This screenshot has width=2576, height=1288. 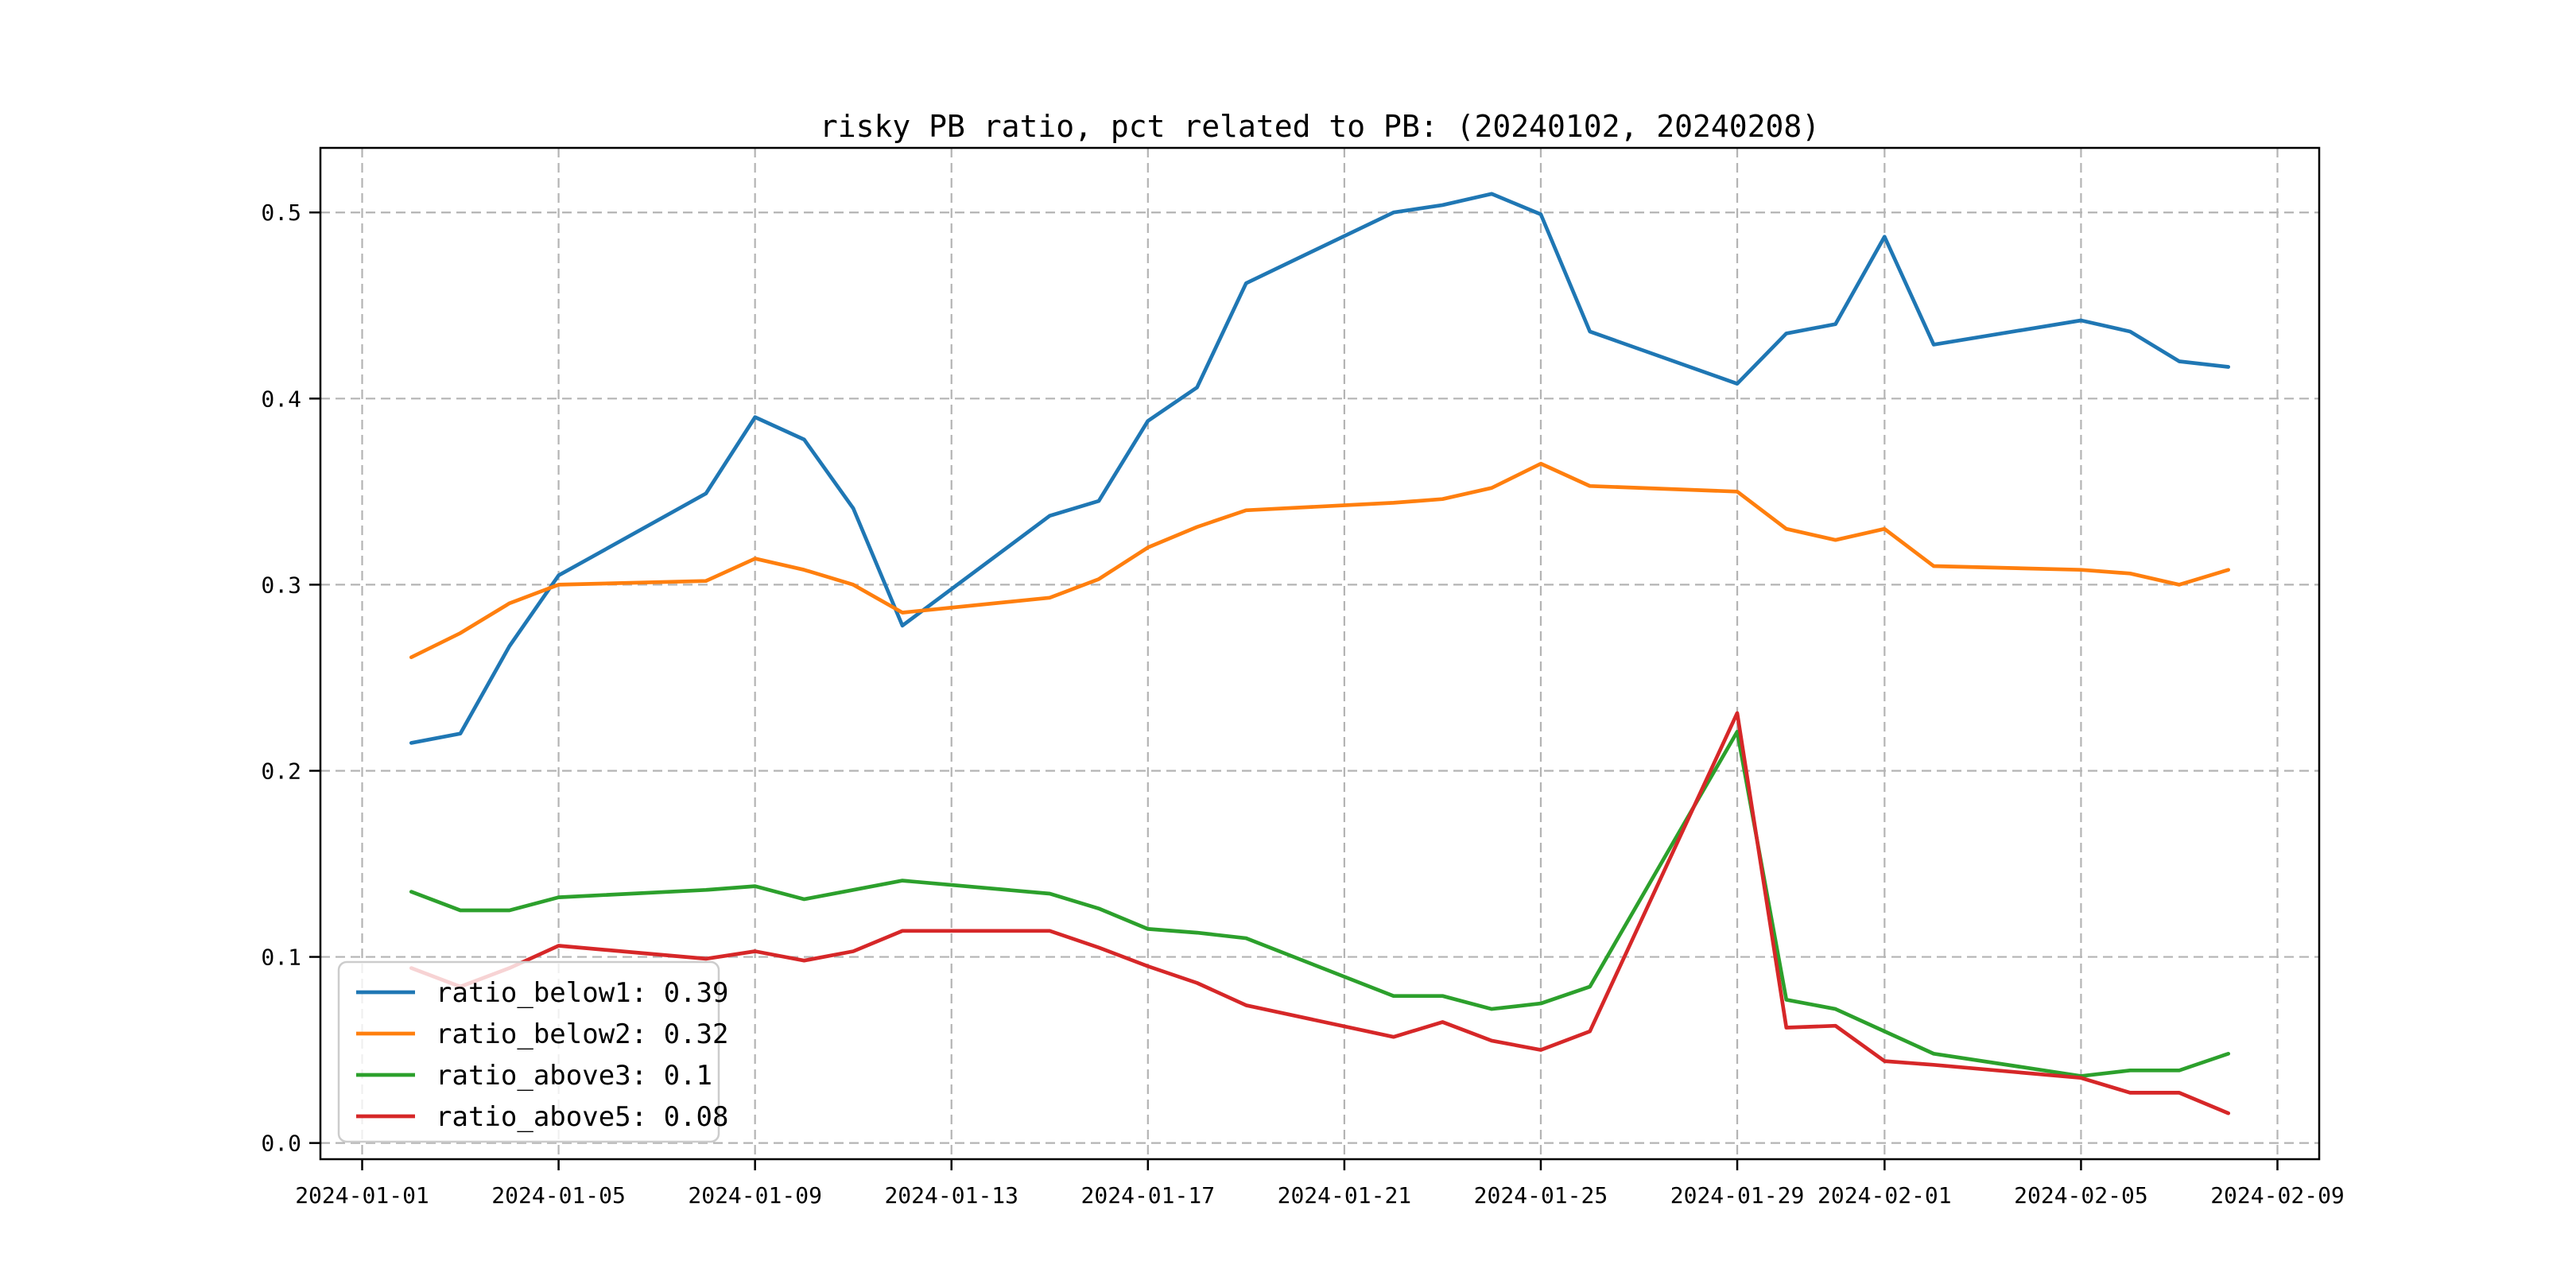 I want to click on x-tick-label-2024-02-05: 2024-02-05, so click(x=2081, y=1195).